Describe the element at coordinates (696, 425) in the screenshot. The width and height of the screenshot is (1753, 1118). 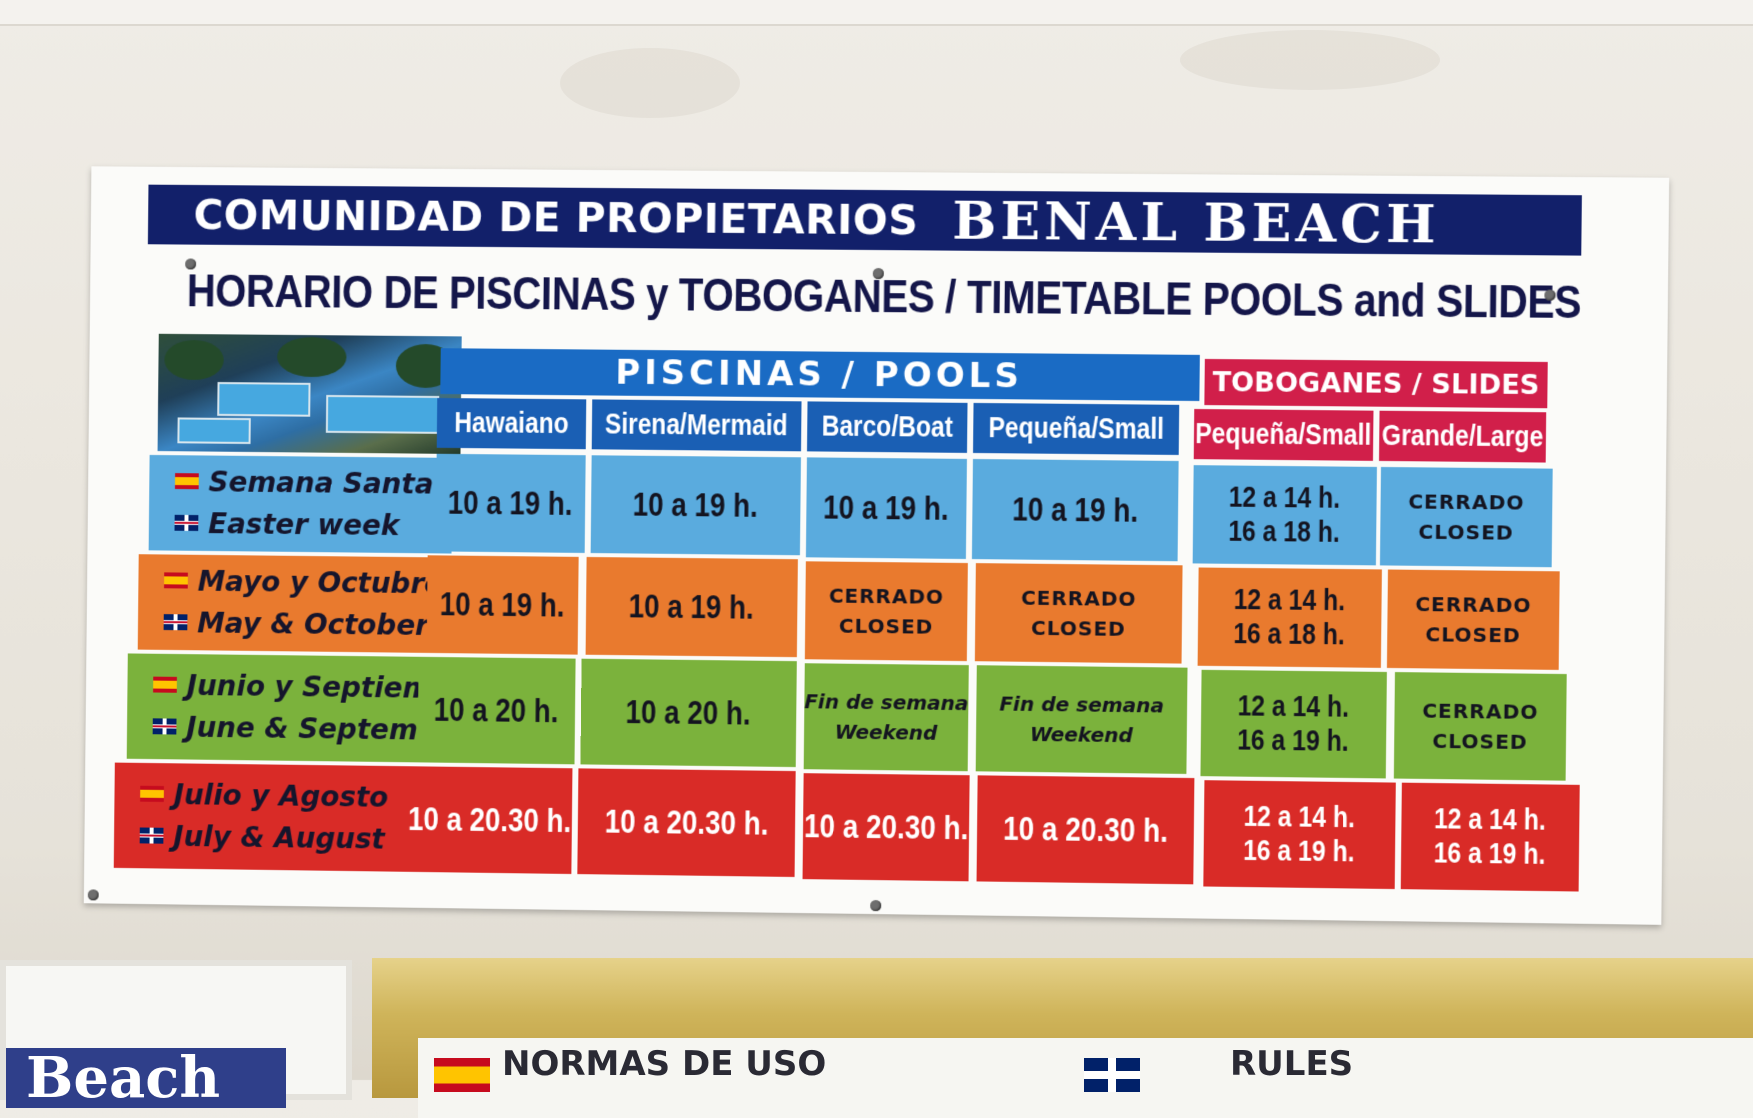
I see `col-head-sirena: Sirena/Mermaid` at that location.